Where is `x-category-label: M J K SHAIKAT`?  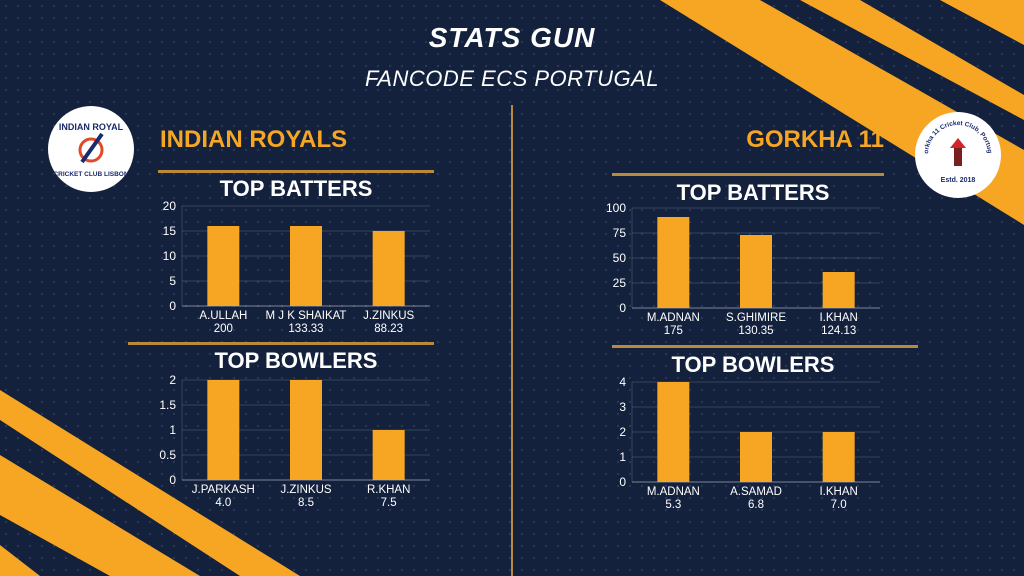
x-category-label: M J K SHAIKAT is located at coordinates (306, 316).